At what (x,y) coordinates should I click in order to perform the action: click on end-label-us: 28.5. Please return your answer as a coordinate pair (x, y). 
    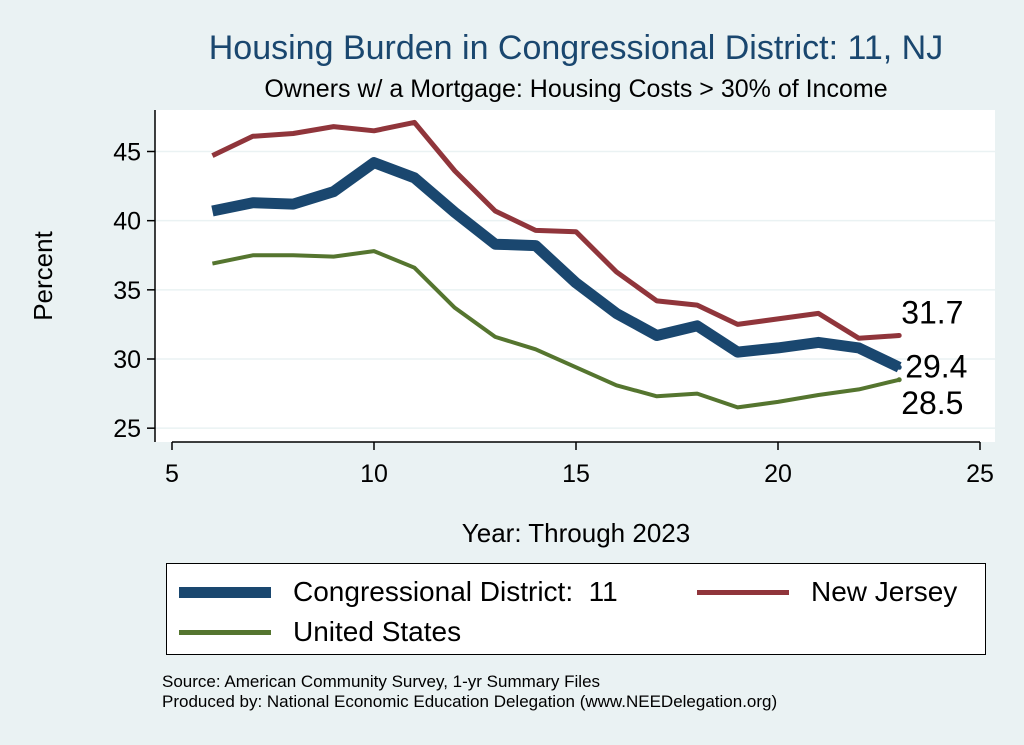
    Looking at the image, I should click on (932, 403).